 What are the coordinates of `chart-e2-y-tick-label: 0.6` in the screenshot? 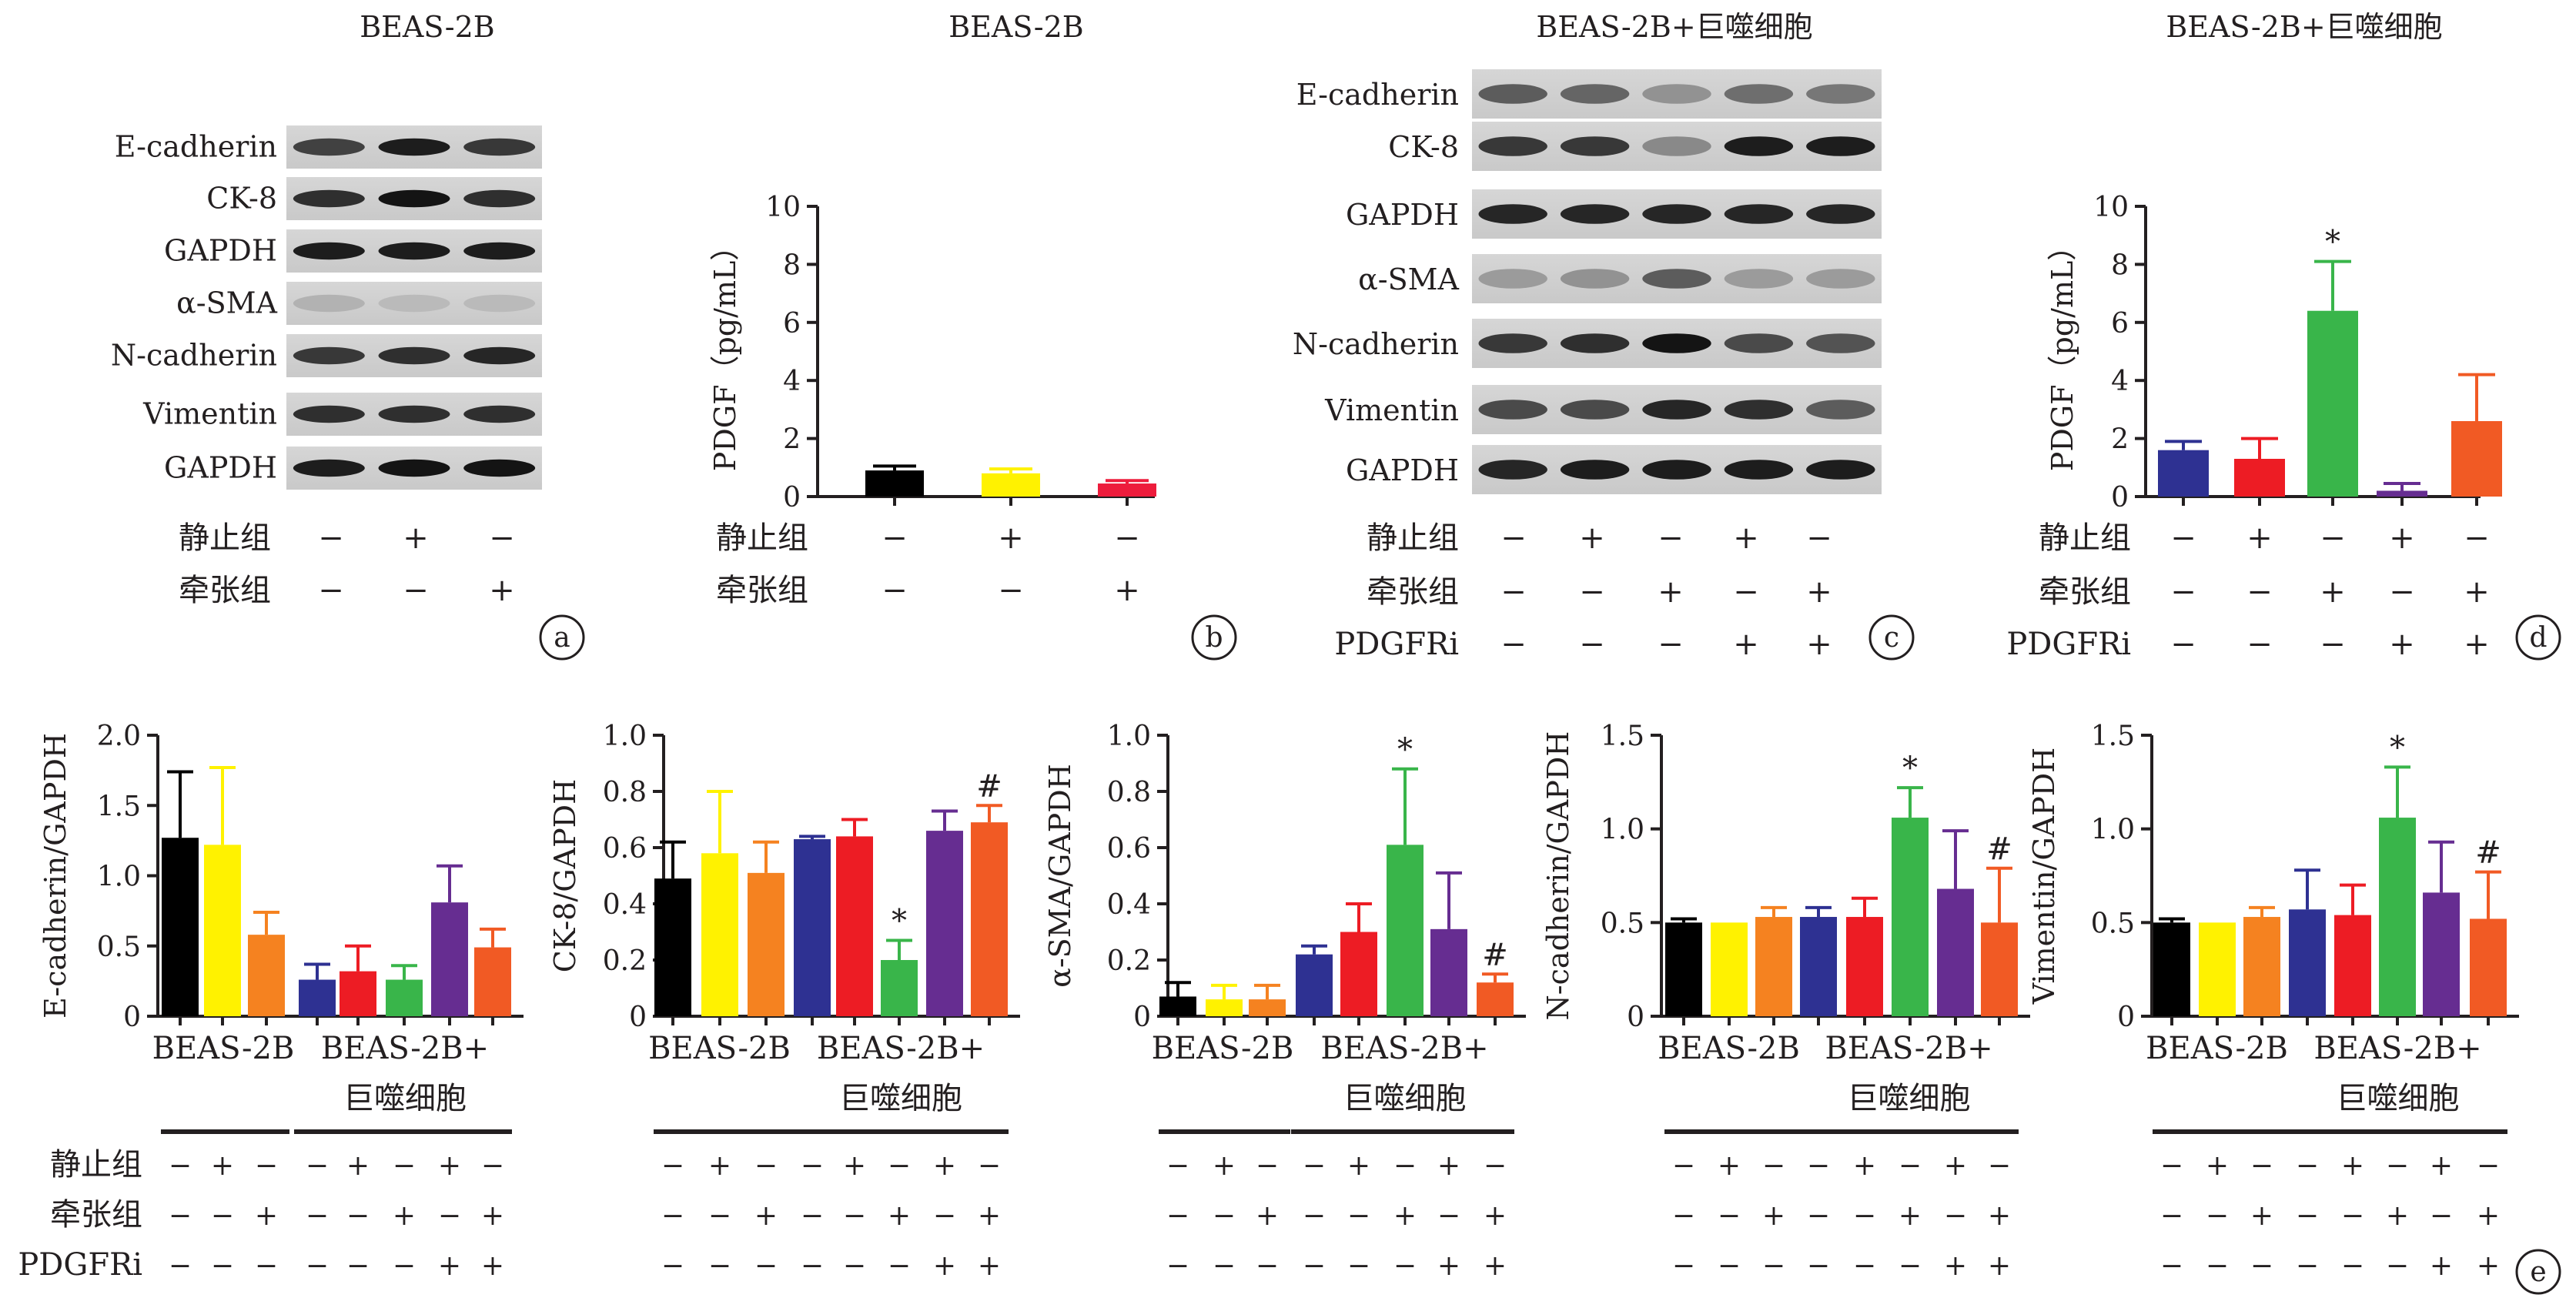 It's located at (625, 849).